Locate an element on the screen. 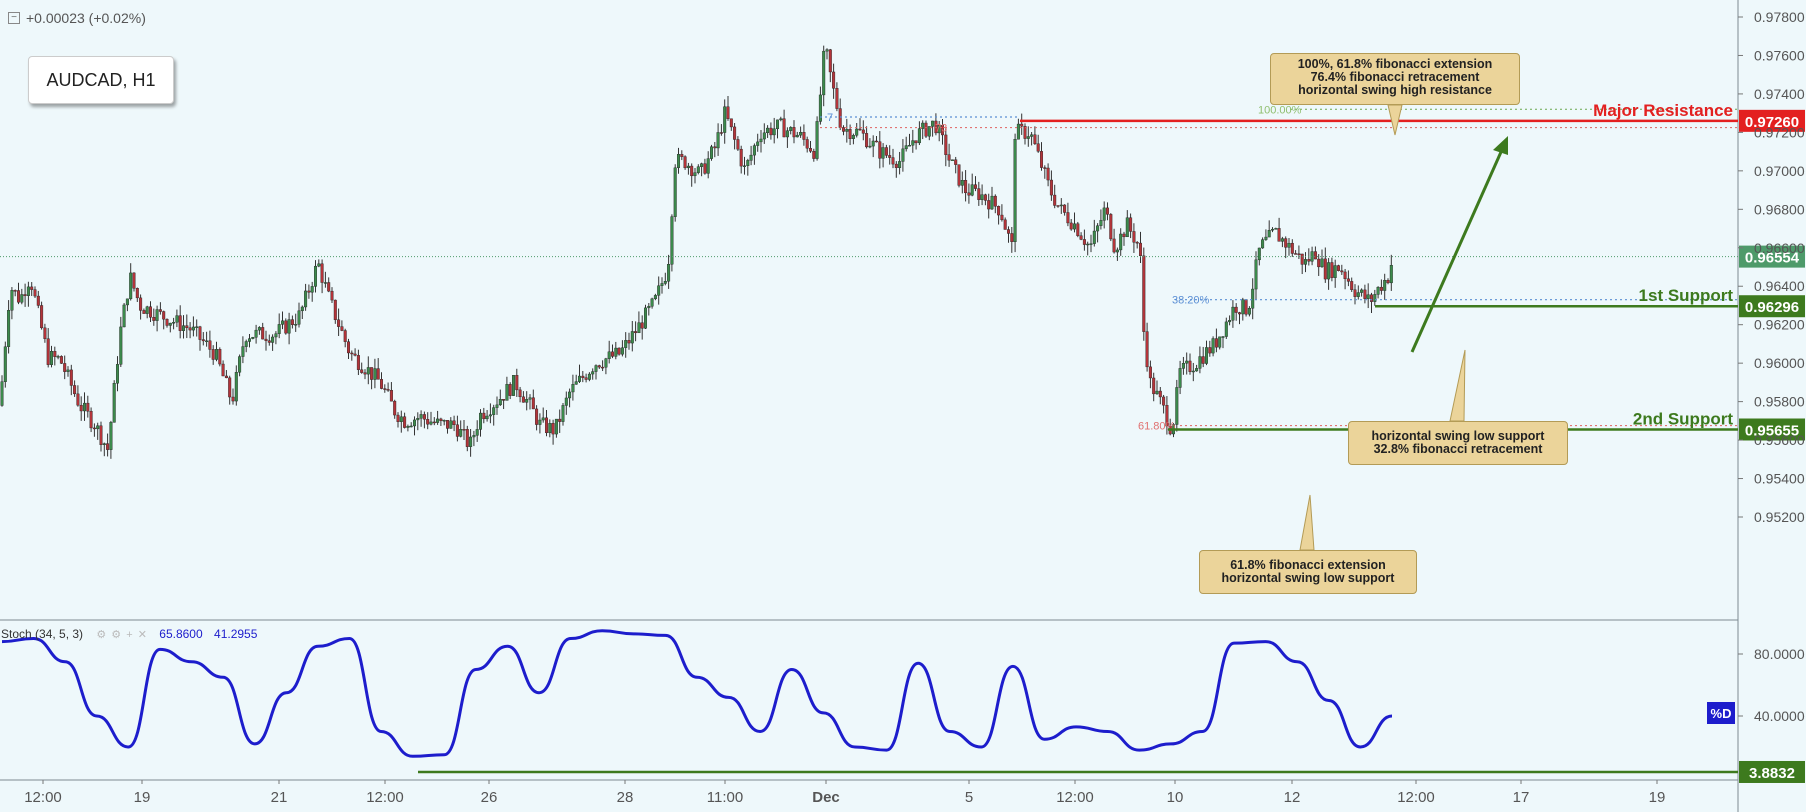 The image size is (1806, 812). stoch-d-value: 41.2955 is located at coordinates (236, 634).